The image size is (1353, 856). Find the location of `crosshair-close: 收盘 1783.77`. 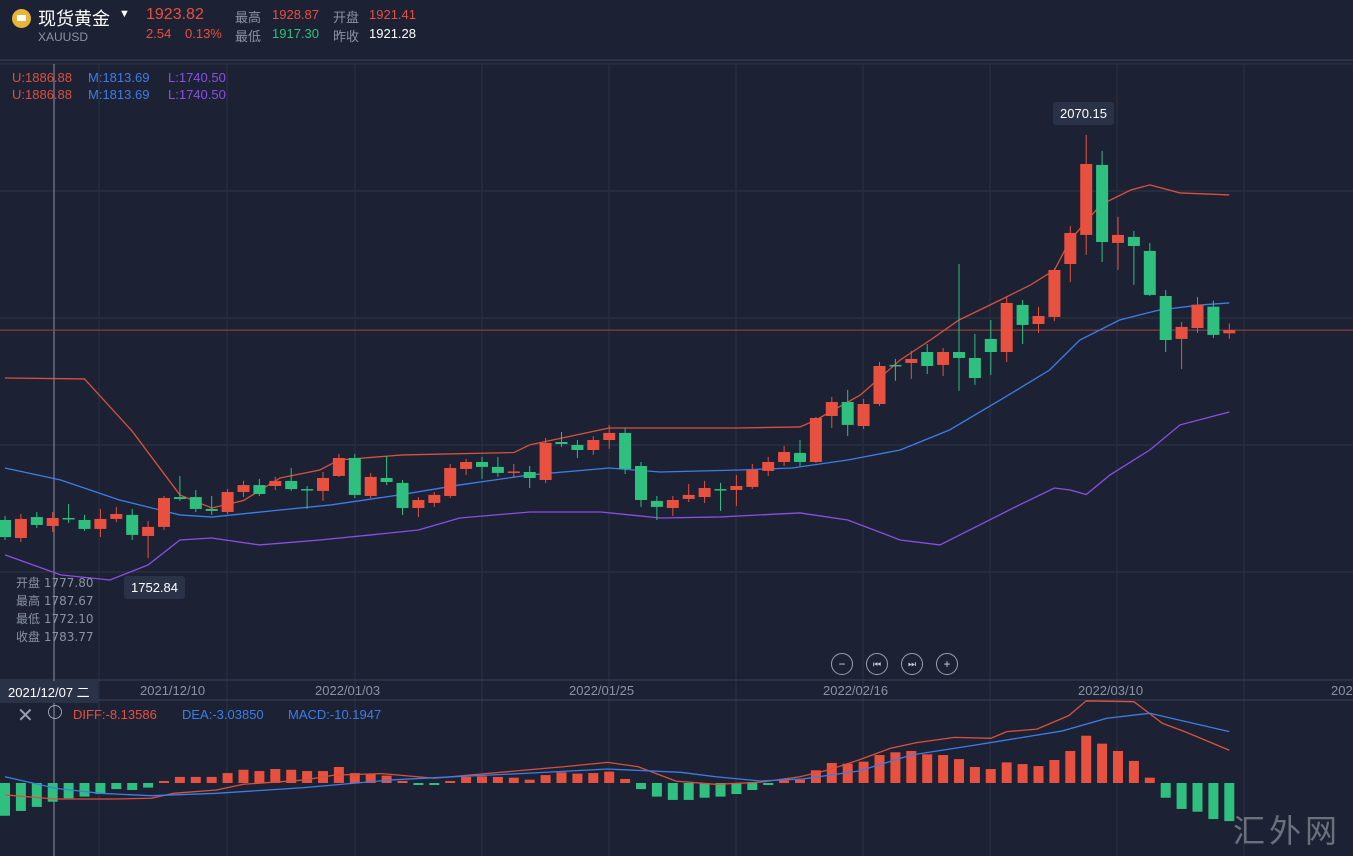

crosshair-close: 收盘 1783.77 is located at coordinates (54, 636).